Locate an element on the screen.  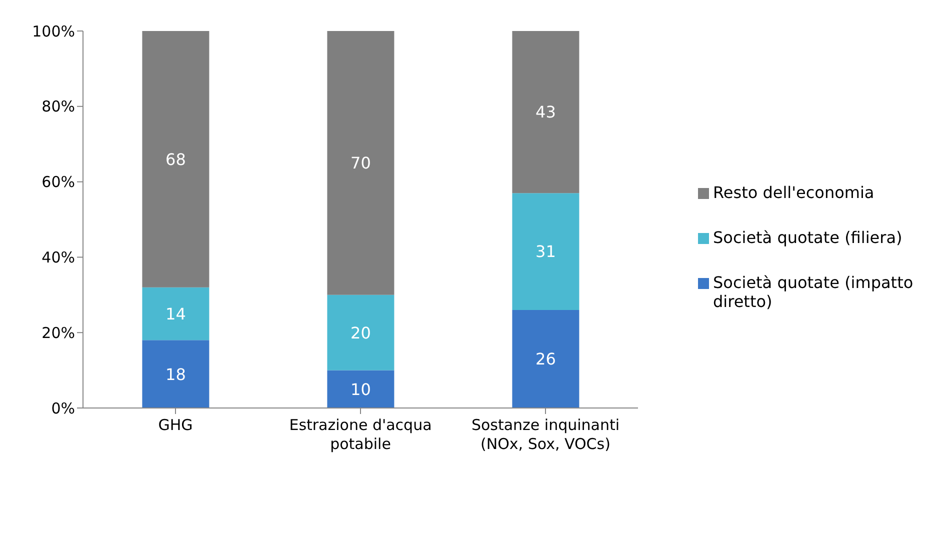
data-label: 26 is located at coordinates (546, 359).